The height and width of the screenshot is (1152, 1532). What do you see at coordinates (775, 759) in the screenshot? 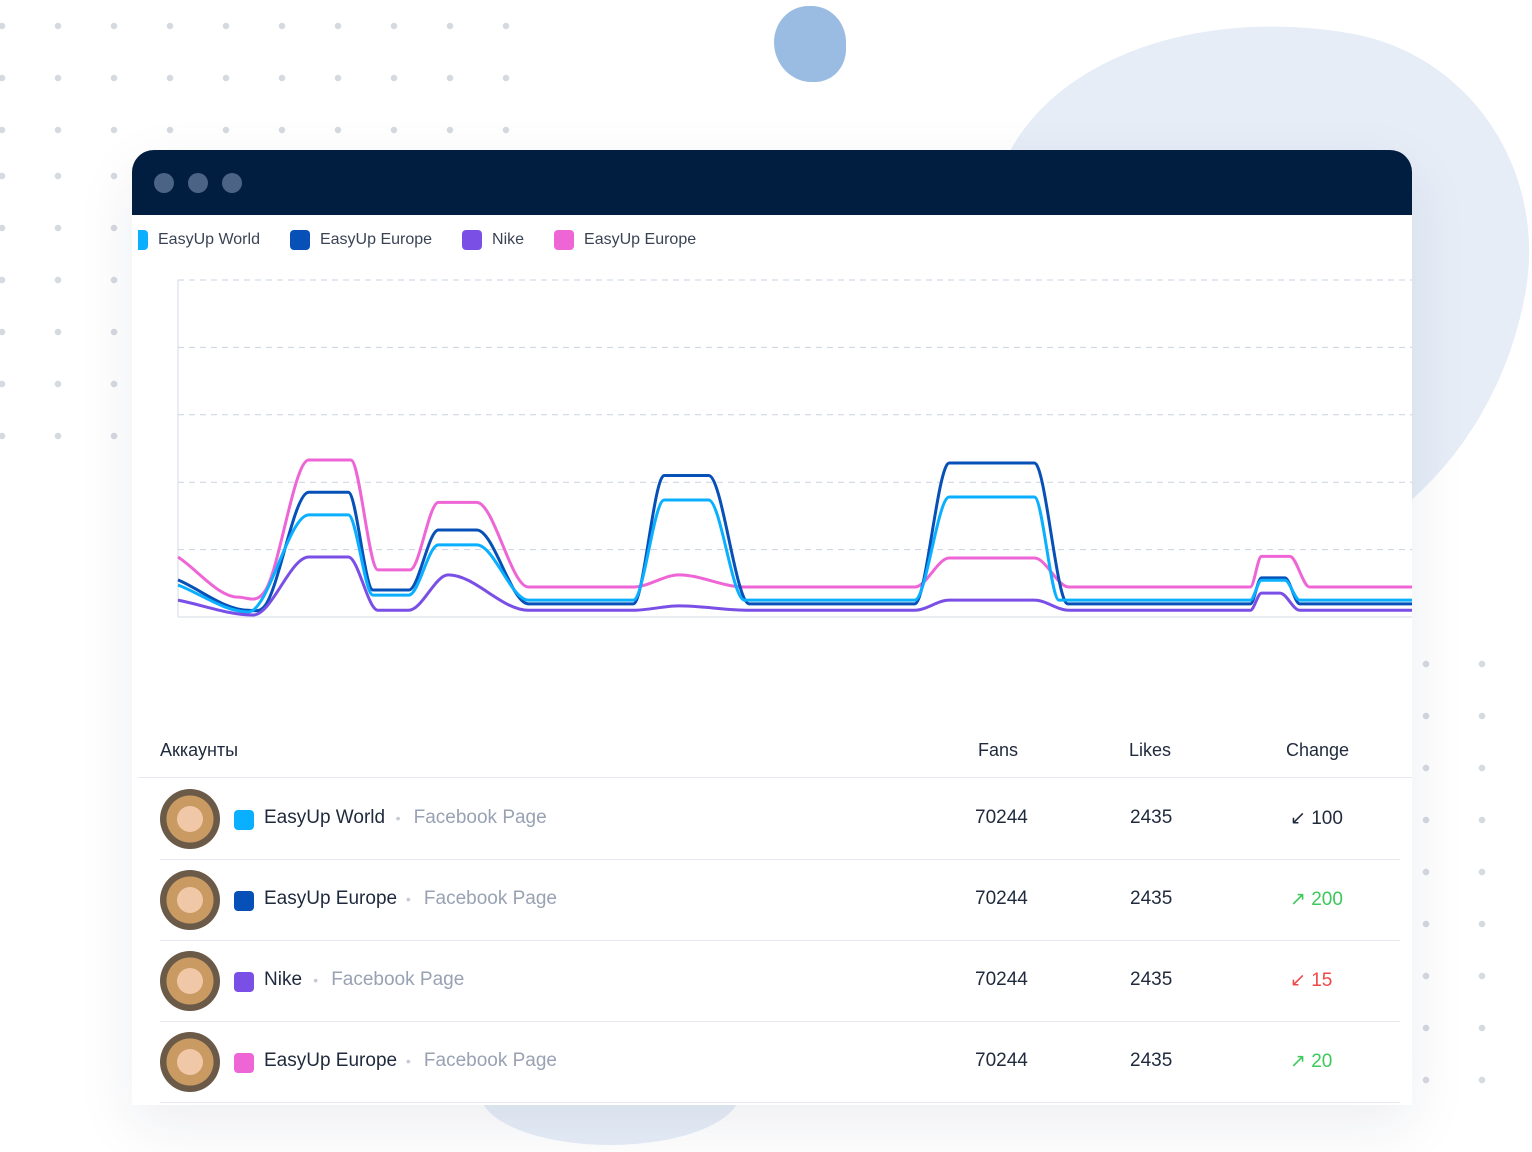
I see `table-header: Аккаунты Fans Likes Change` at bounding box center [775, 759].